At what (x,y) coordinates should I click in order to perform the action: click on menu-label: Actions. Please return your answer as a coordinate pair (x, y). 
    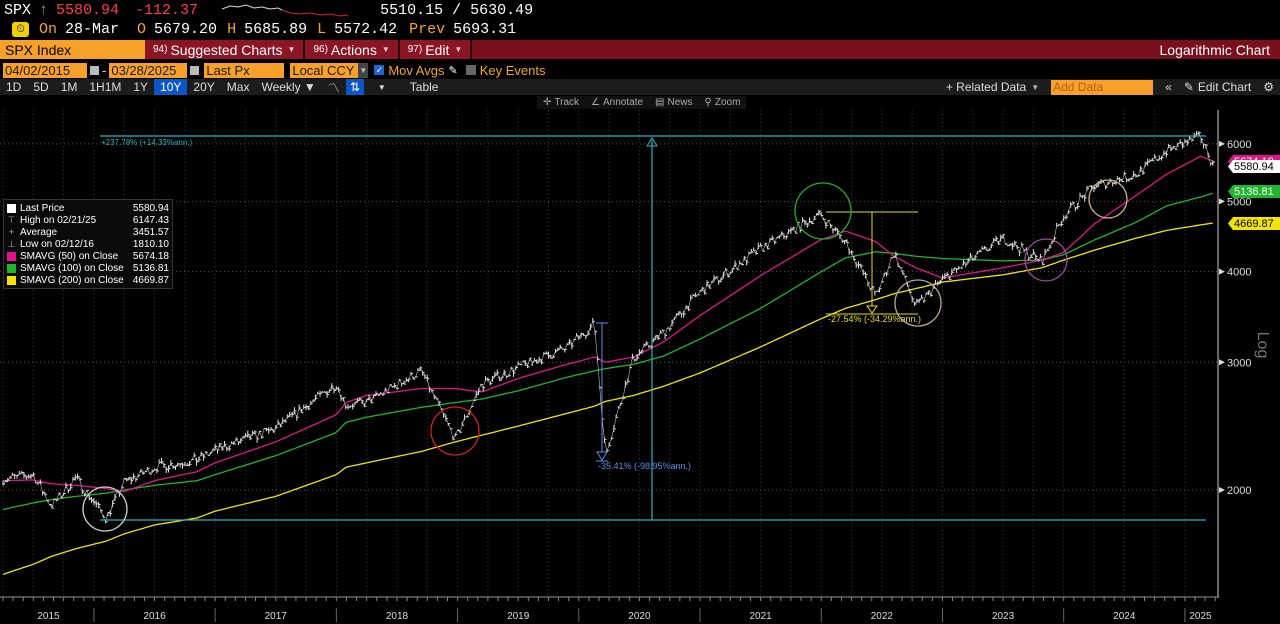
    Looking at the image, I should click on (353, 49).